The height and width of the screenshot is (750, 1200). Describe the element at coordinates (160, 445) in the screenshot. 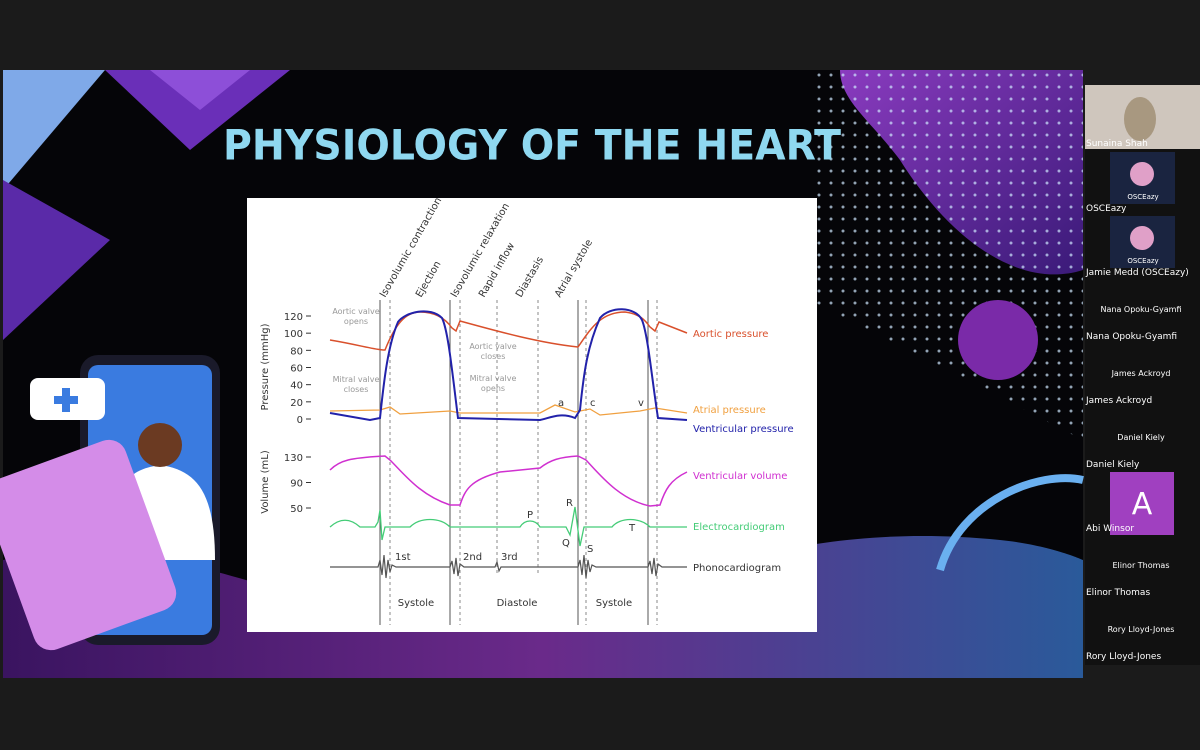

I see `doctor-head` at that location.